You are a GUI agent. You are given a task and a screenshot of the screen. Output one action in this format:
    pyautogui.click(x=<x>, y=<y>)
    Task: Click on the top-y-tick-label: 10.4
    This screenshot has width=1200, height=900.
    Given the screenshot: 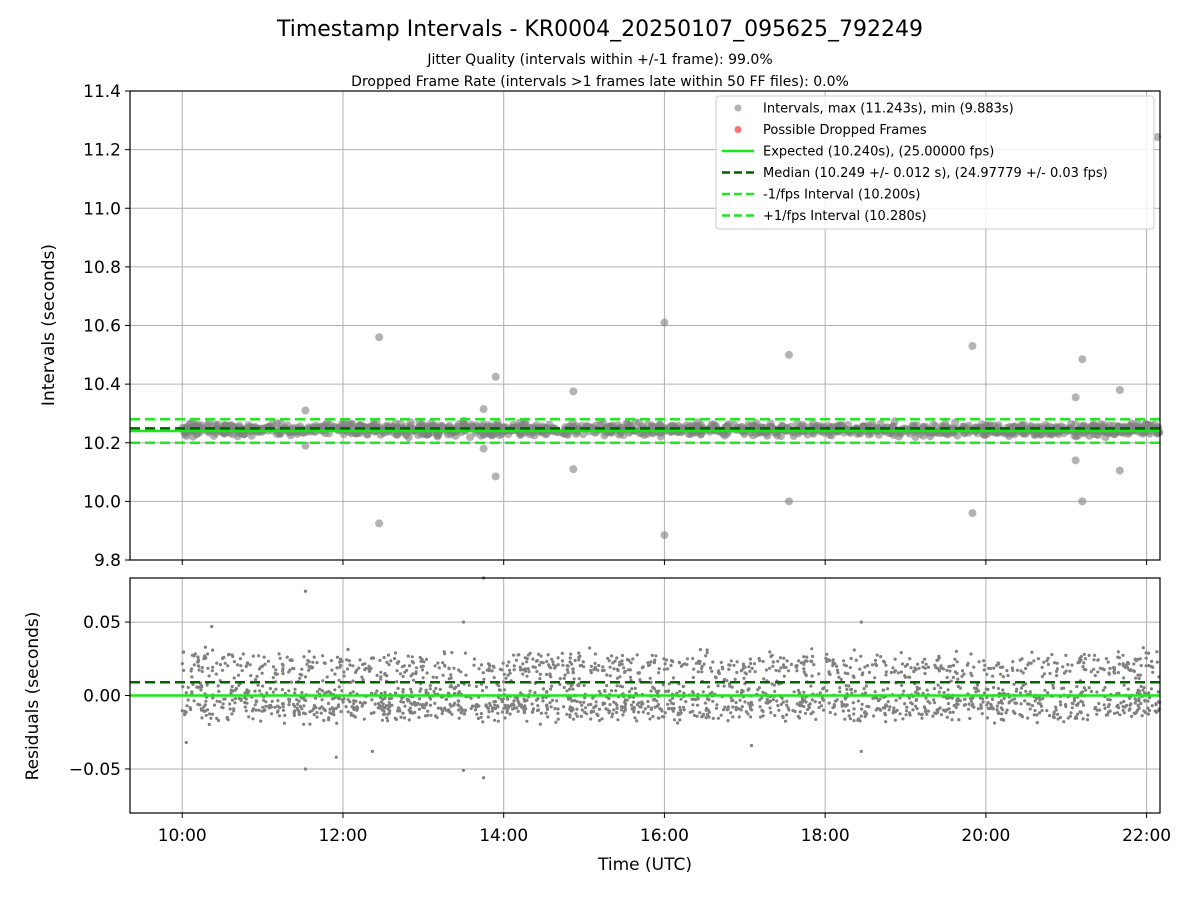 What is the action you would take?
    pyautogui.click(x=102, y=385)
    